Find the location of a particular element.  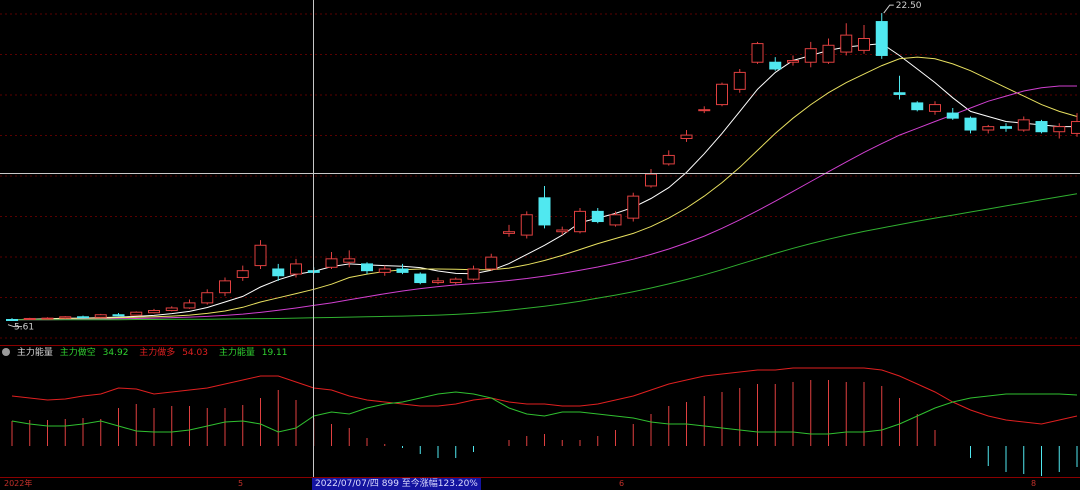

indicator-title: 主力能量 is located at coordinates (34, 353).